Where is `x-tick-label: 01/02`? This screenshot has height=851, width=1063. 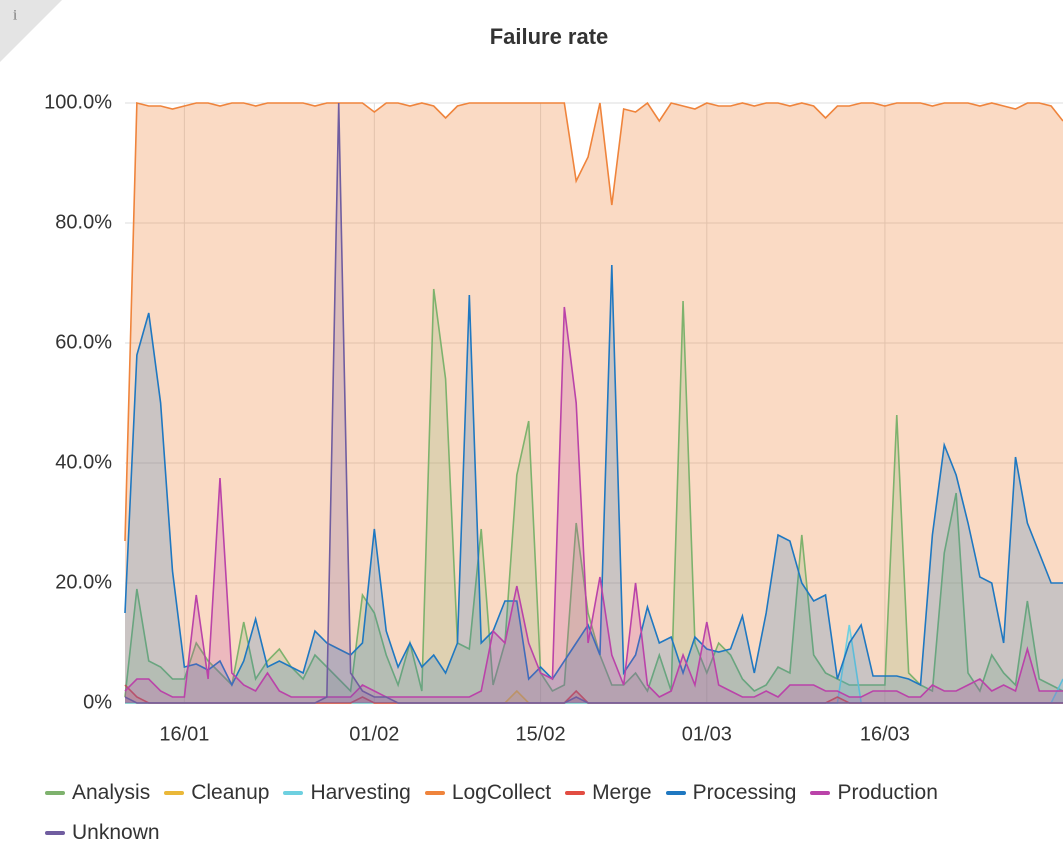
x-tick-label: 01/02 is located at coordinates (374, 734).